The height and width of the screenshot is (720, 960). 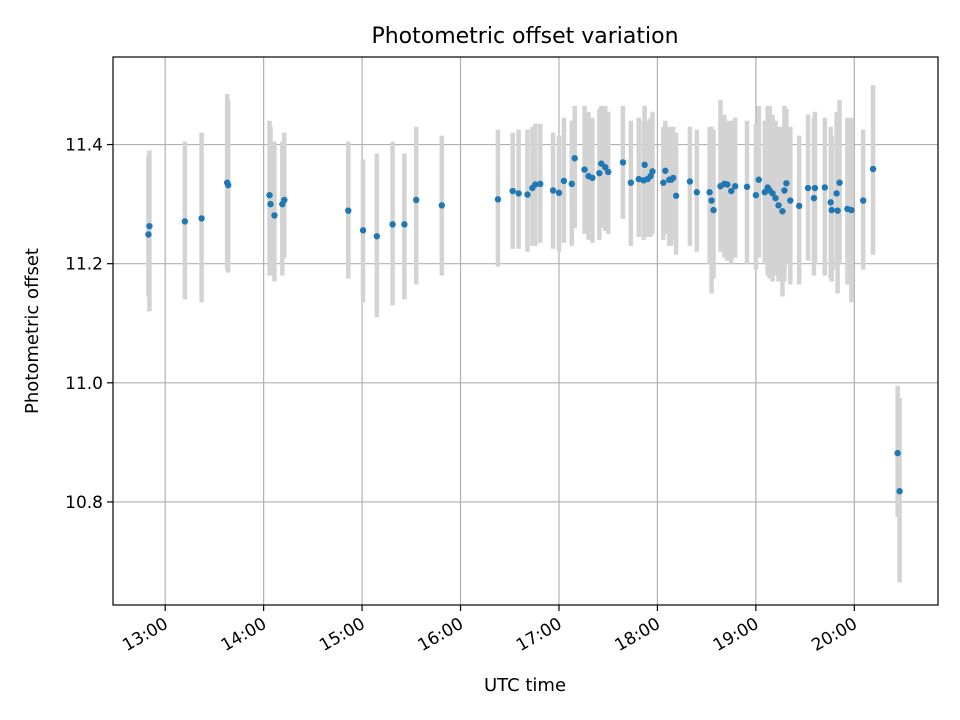 What do you see at coordinates (524, 36) in the screenshot?
I see `chart-title: Photometric offset variation` at bounding box center [524, 36].